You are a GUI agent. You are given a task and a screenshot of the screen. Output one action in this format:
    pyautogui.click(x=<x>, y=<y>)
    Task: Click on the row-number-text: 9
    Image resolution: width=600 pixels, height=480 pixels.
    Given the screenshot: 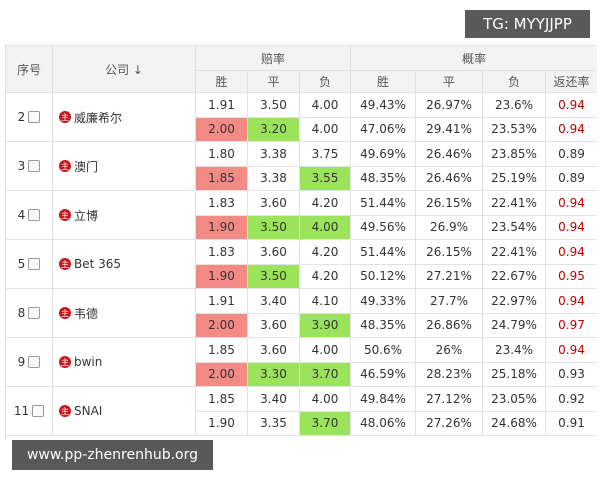 What is the action you would take?
    pyautogui.click(x=21, y=362)
    